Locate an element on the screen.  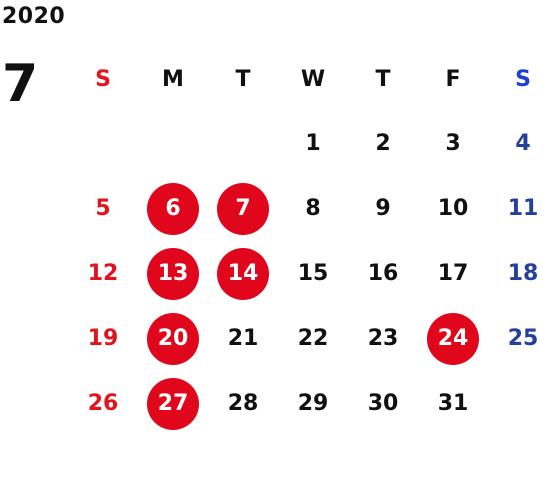
day-cell: 29 is located at coordinates (313, 403).